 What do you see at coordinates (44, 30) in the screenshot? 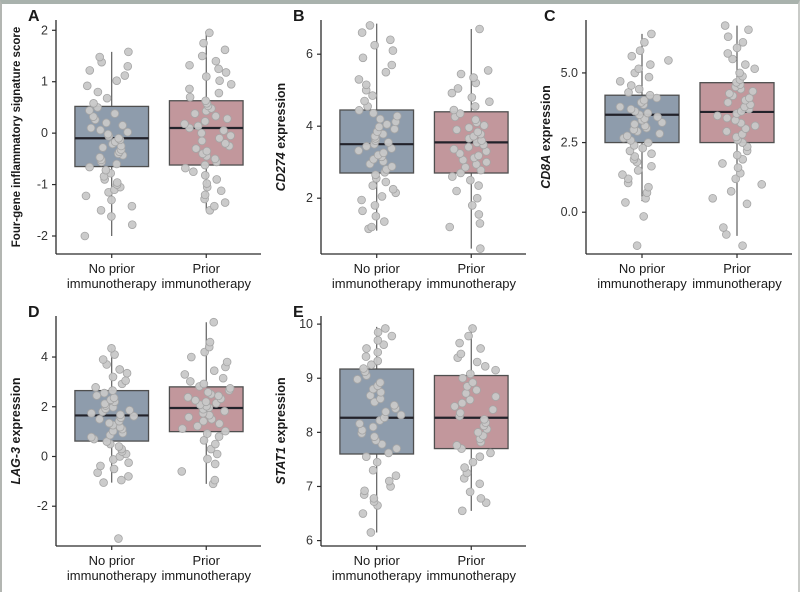
I see `y-tick-label: 2` at bounding box center [44, 30].